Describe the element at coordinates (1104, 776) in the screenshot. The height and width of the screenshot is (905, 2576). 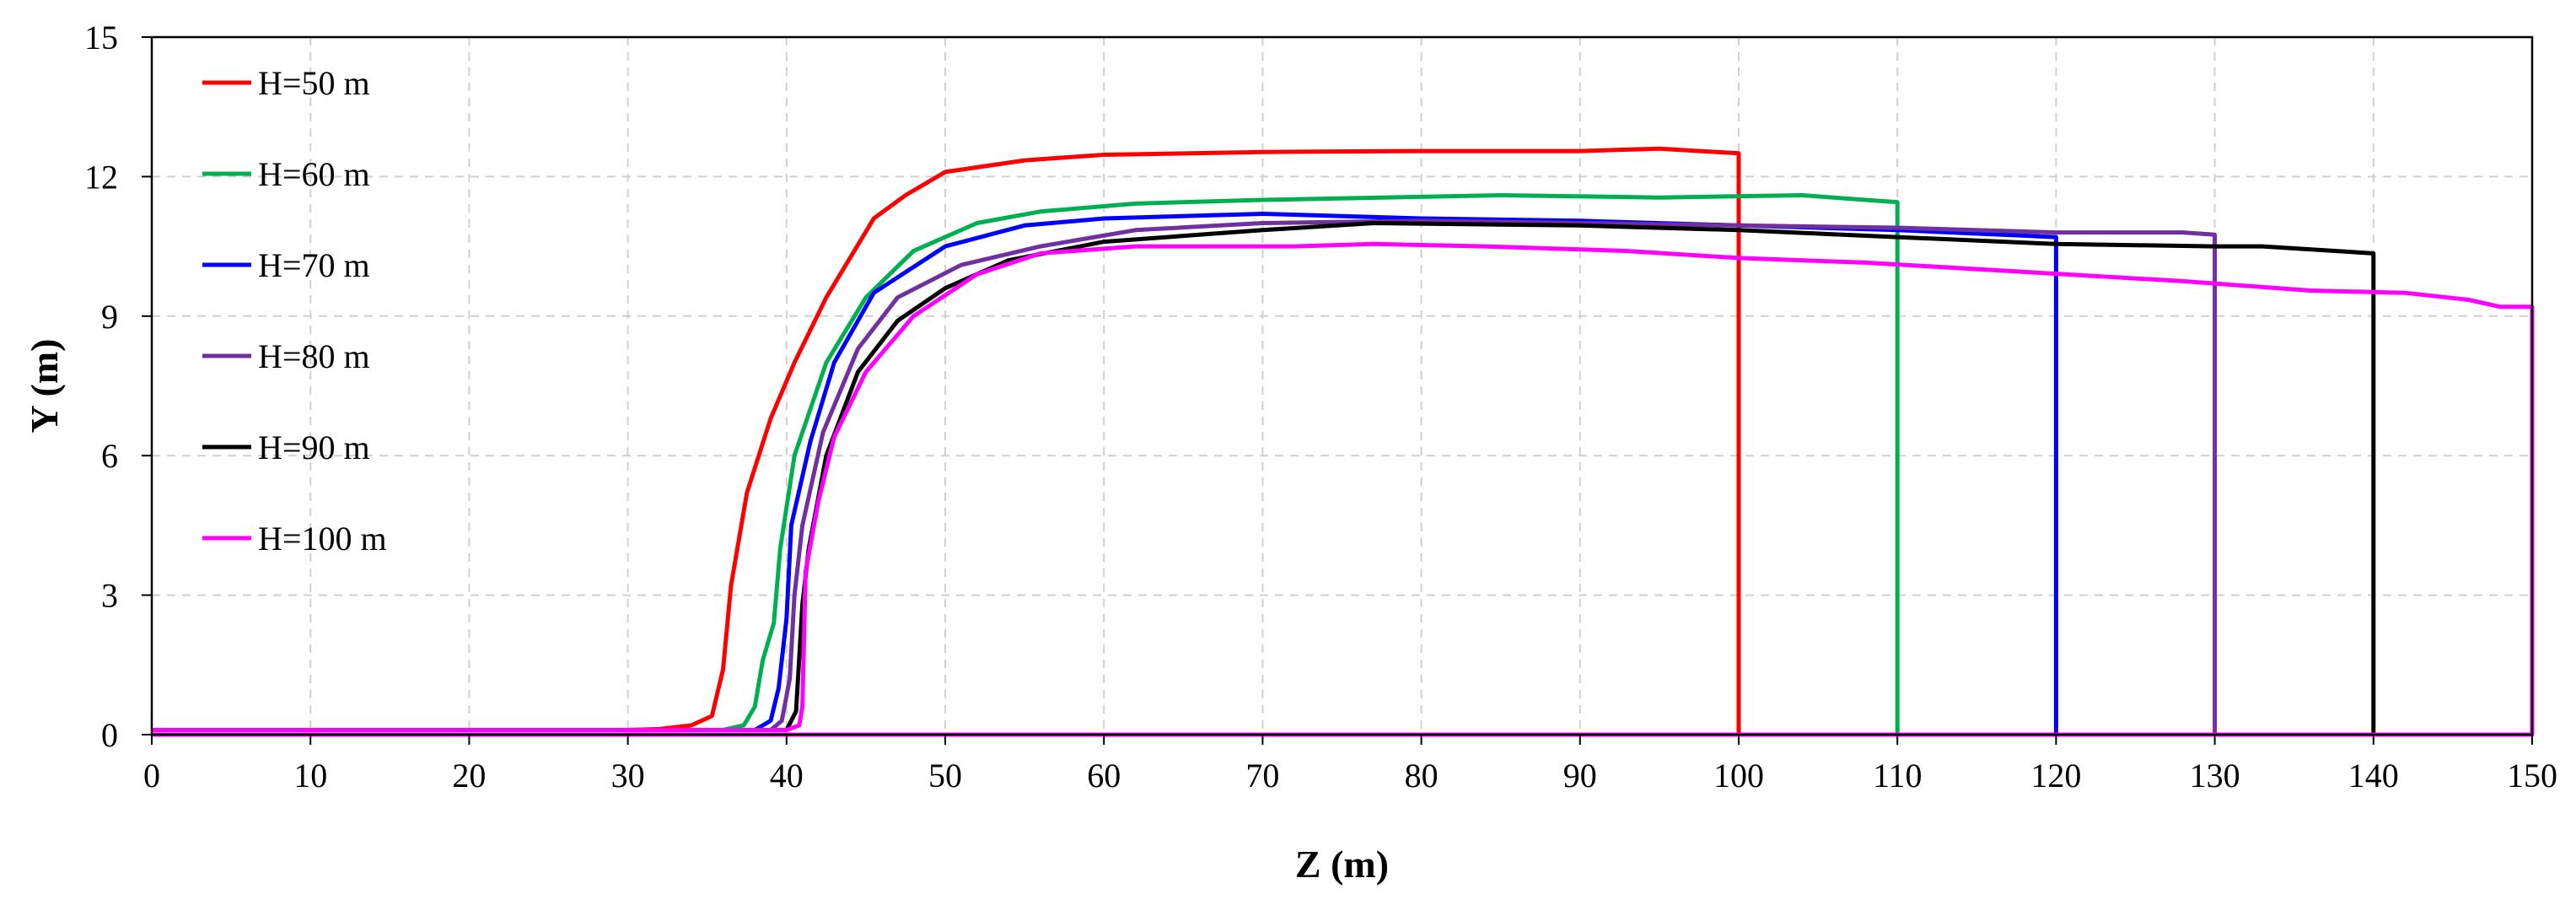
I see `x-tick-label: 60` at that location.